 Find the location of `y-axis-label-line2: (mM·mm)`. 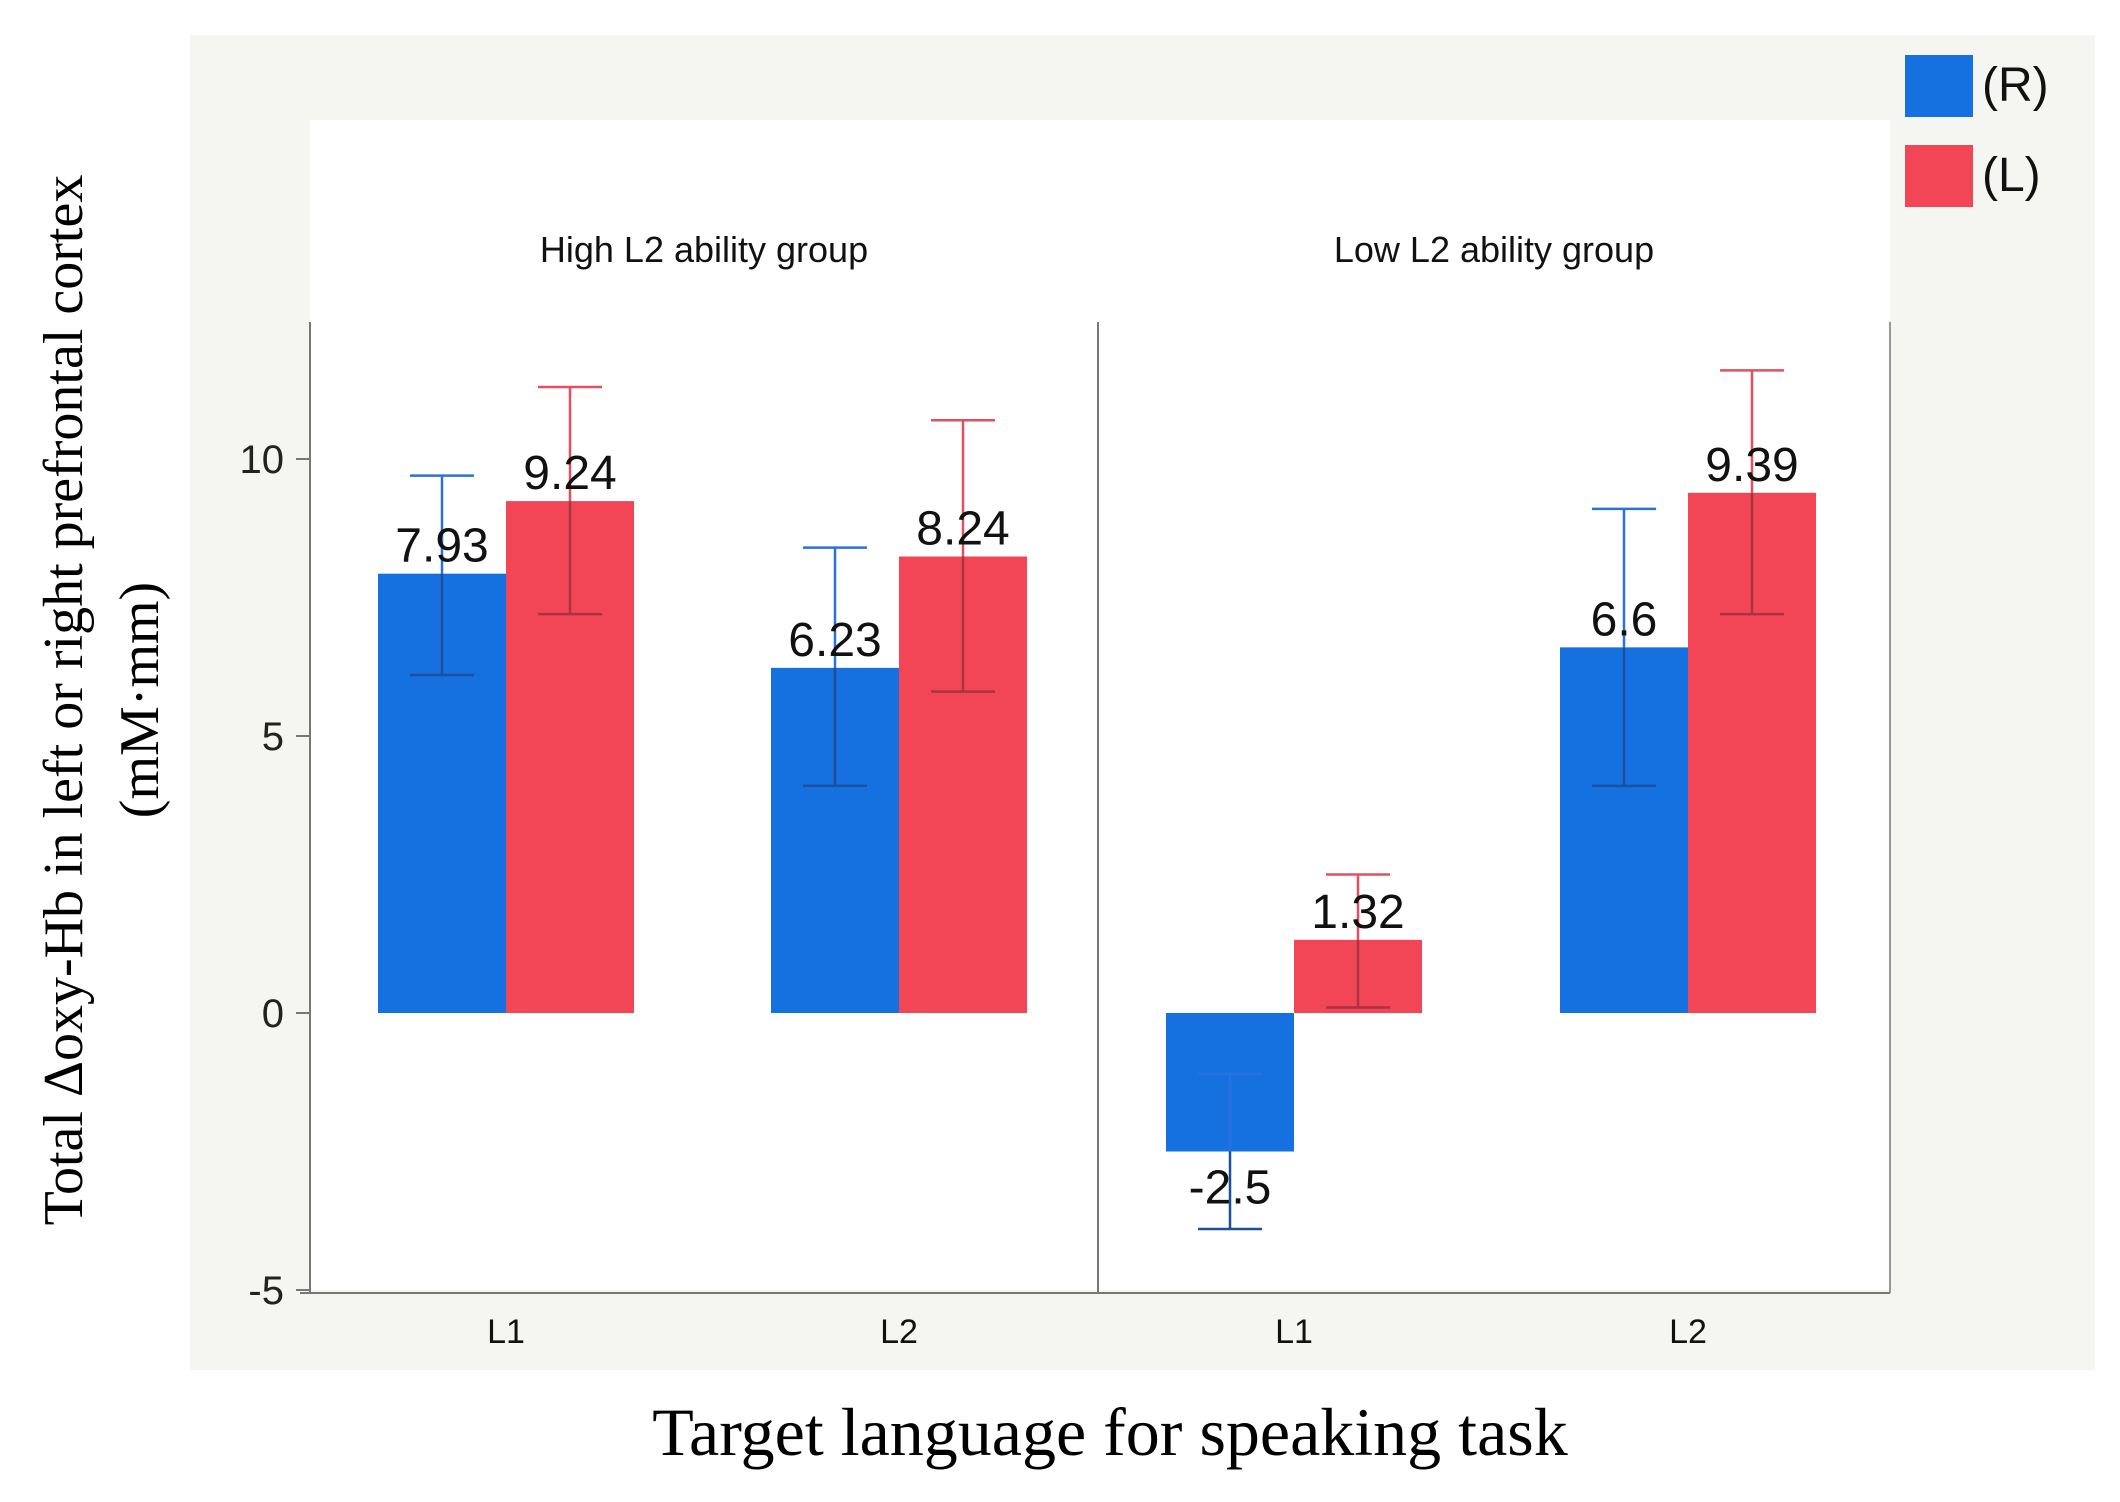

y-axis-label-line2: (mM·mm) is located at coordinates (140, 700).